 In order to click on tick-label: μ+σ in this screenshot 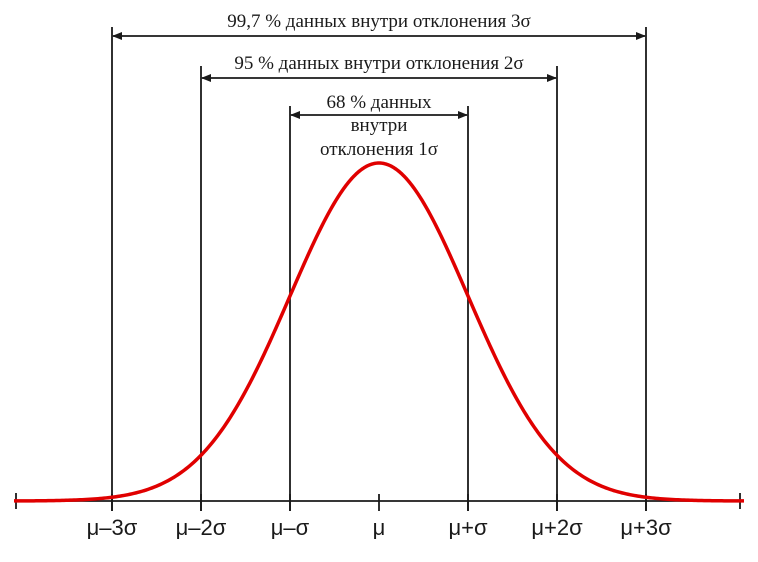, I will do `click(468, 527)`.